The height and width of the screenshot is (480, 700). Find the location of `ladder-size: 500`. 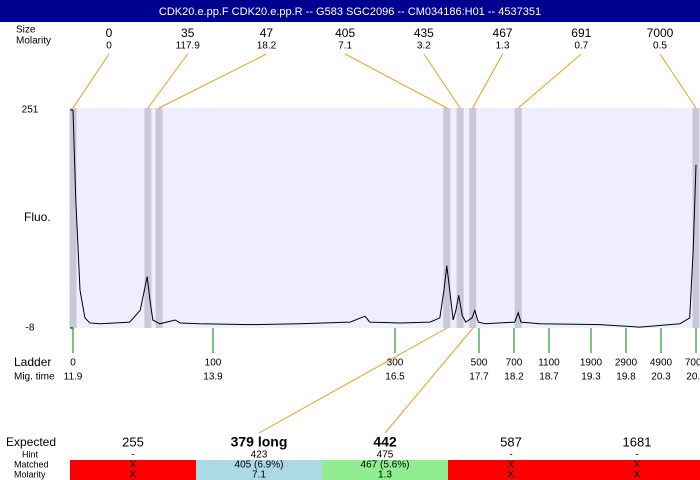

ladder-size: 500 is located at coordinates (479, 363).